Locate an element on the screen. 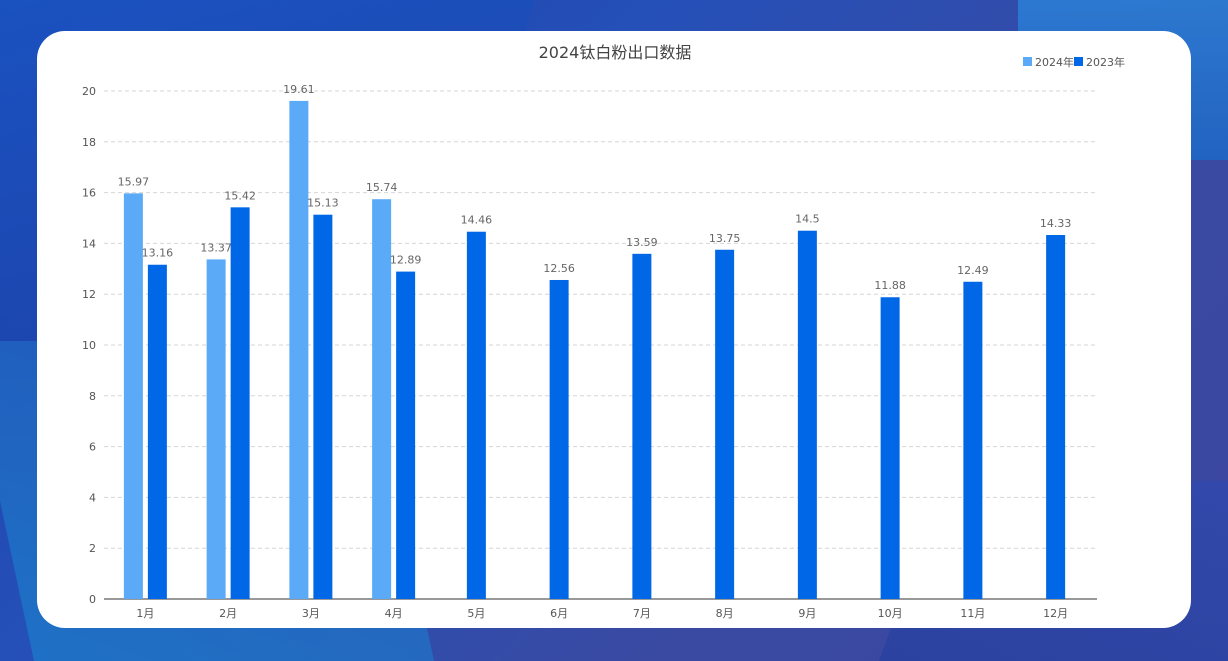 The image size is (1228, 661). y-tick-label: 20 is located at coordinates (89, 91).